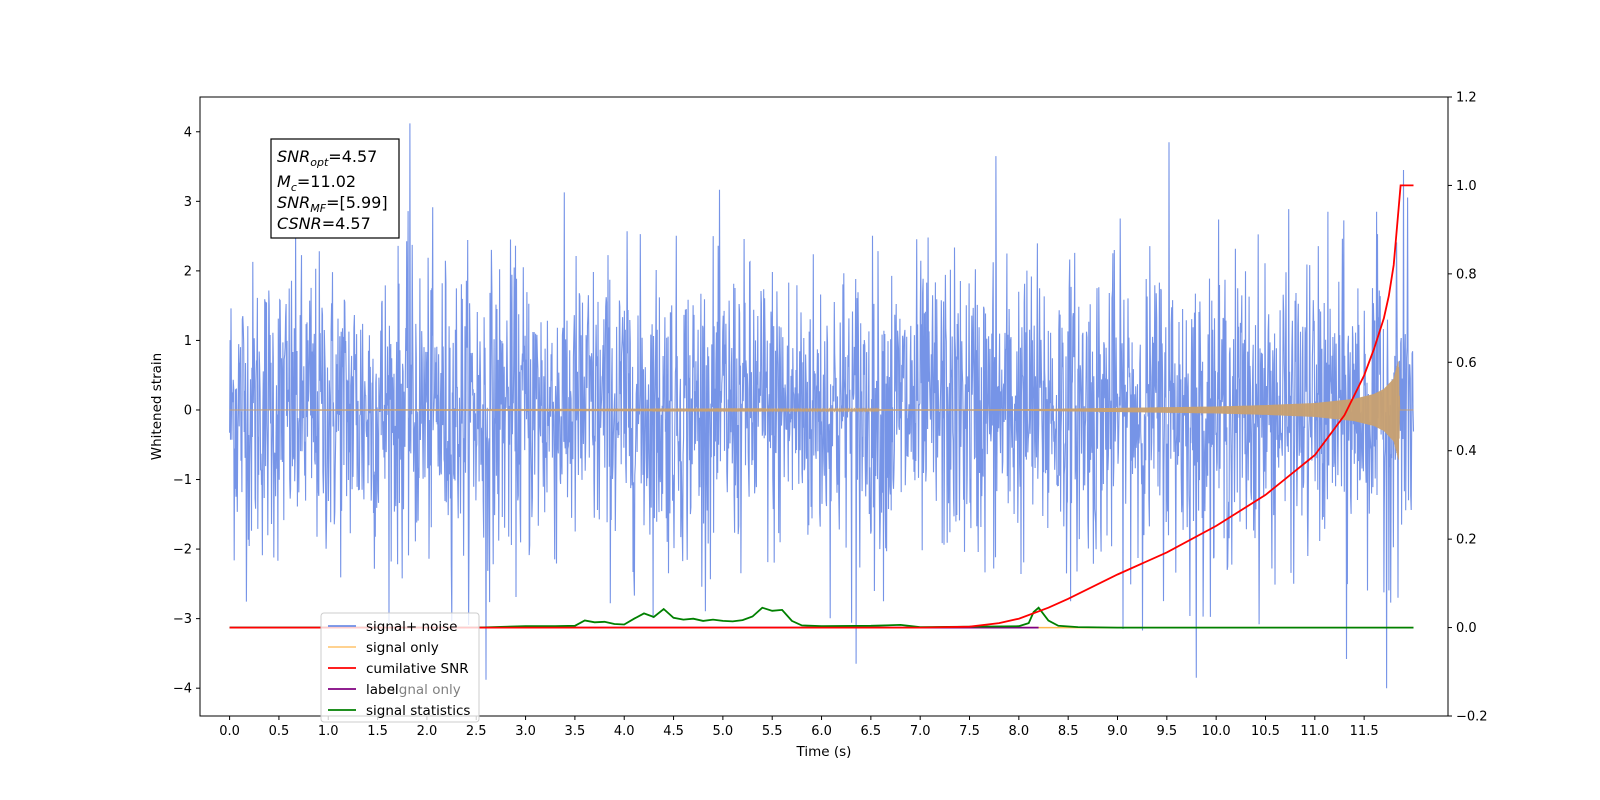  Describe the element at coordinates (1466, 540) in the screenshot. I see `y2-tick-label: 0.2` at that location.